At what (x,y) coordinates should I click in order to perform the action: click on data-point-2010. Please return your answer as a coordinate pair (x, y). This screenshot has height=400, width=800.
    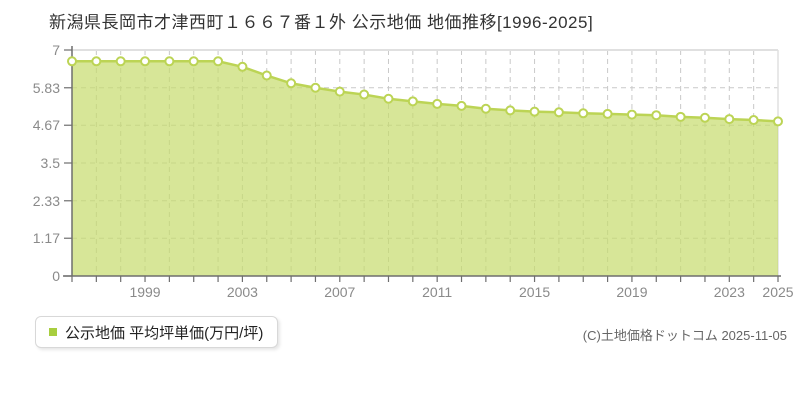
    Looking at the image, I should click on (412, 101).